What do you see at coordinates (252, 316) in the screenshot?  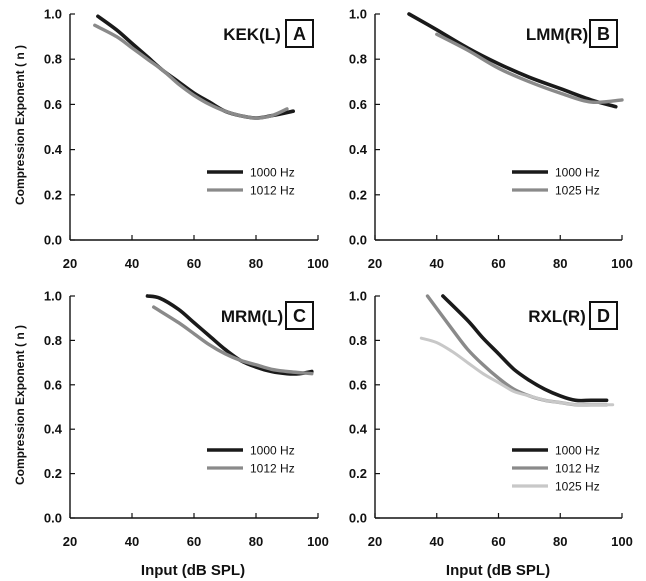 I see `panel-title: MRM(L)` at bounding box center [252, 316].